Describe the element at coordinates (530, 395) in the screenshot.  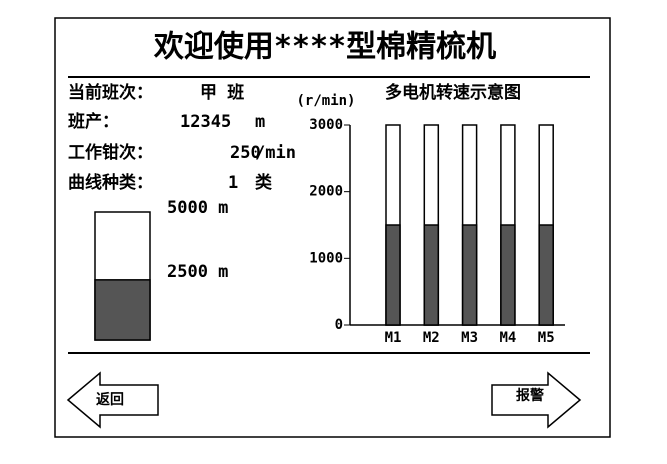
I see `button-label: 报警` at that location.